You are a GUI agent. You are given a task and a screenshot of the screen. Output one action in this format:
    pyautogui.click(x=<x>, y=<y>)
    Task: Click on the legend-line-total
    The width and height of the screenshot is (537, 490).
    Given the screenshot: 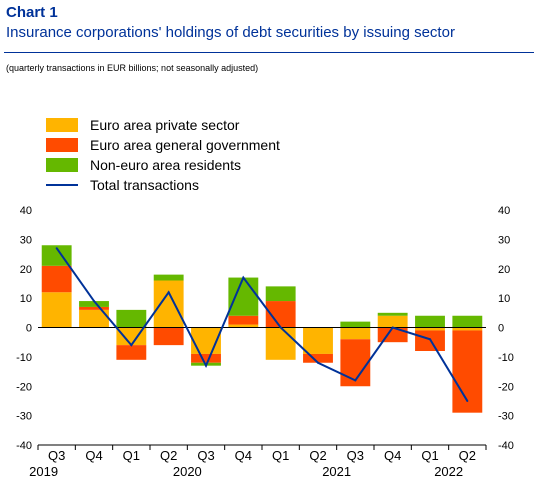 What is the action you would take?
    pyautogui.click(x=62, y=185)
    